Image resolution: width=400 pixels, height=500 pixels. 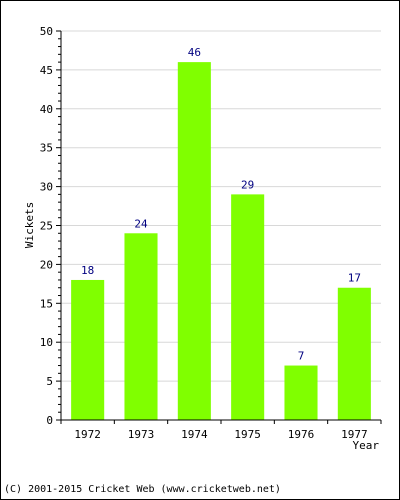 What do you see at coordinates (301, 356) in the screenshot?
I see `data-label-1976: 7` at bounding box center [301, 356].